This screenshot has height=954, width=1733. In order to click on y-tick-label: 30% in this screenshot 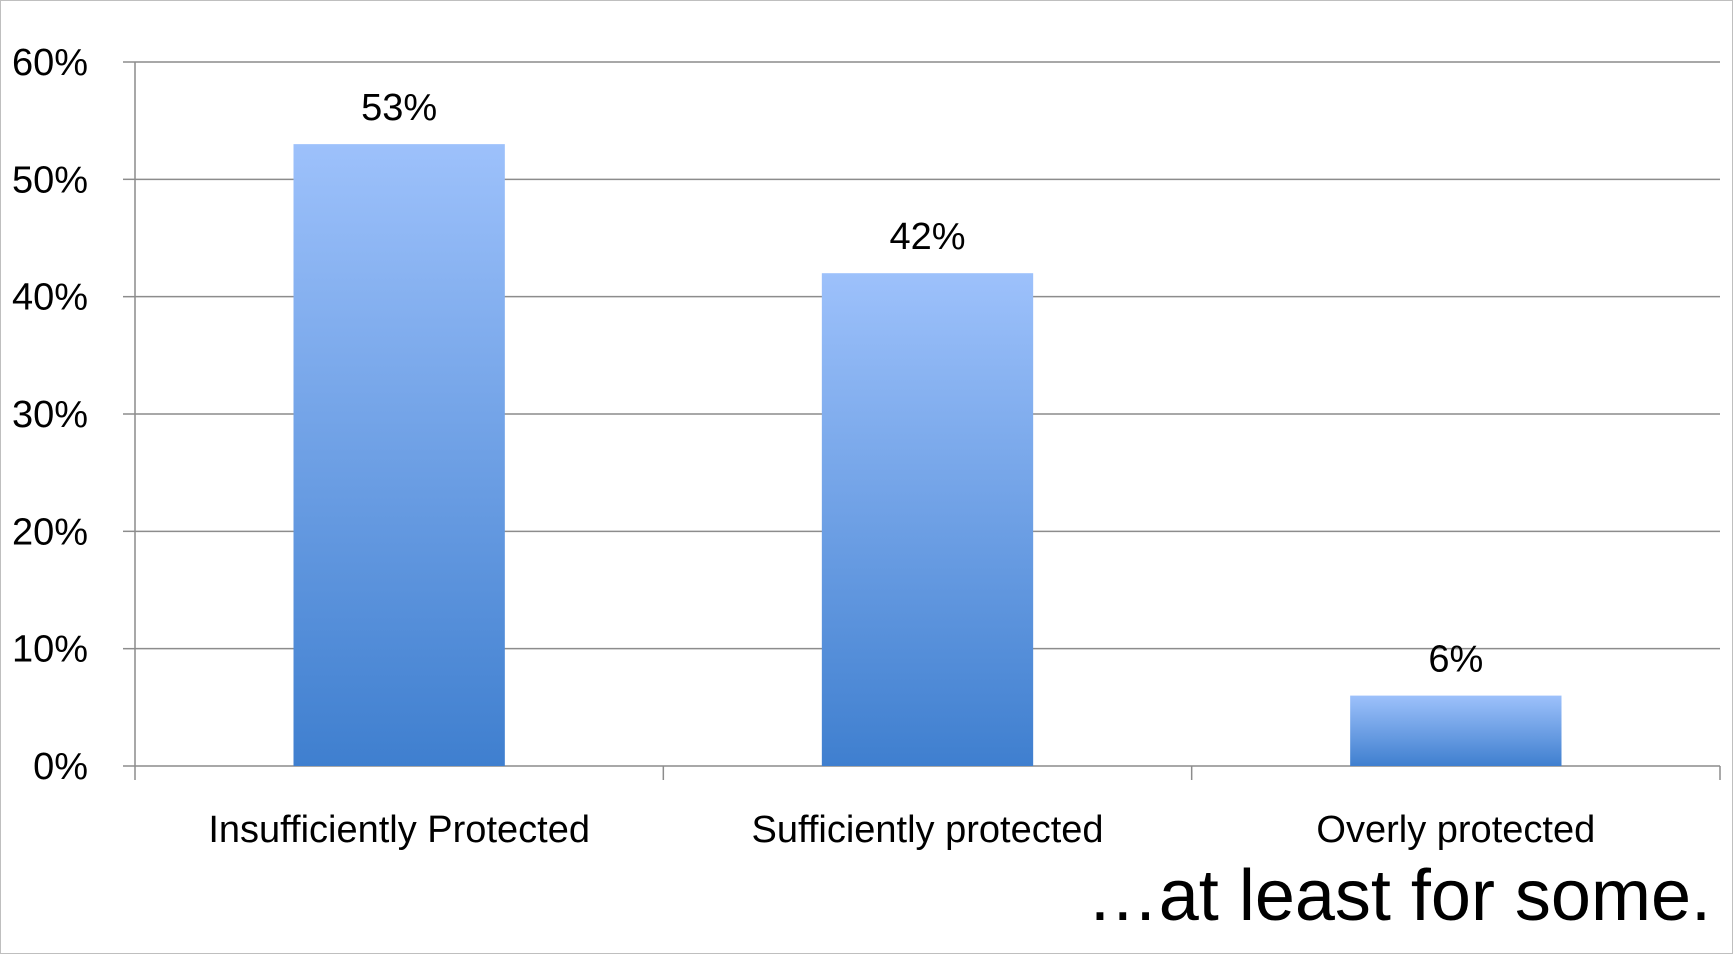, I will do `click(50, 415)`.